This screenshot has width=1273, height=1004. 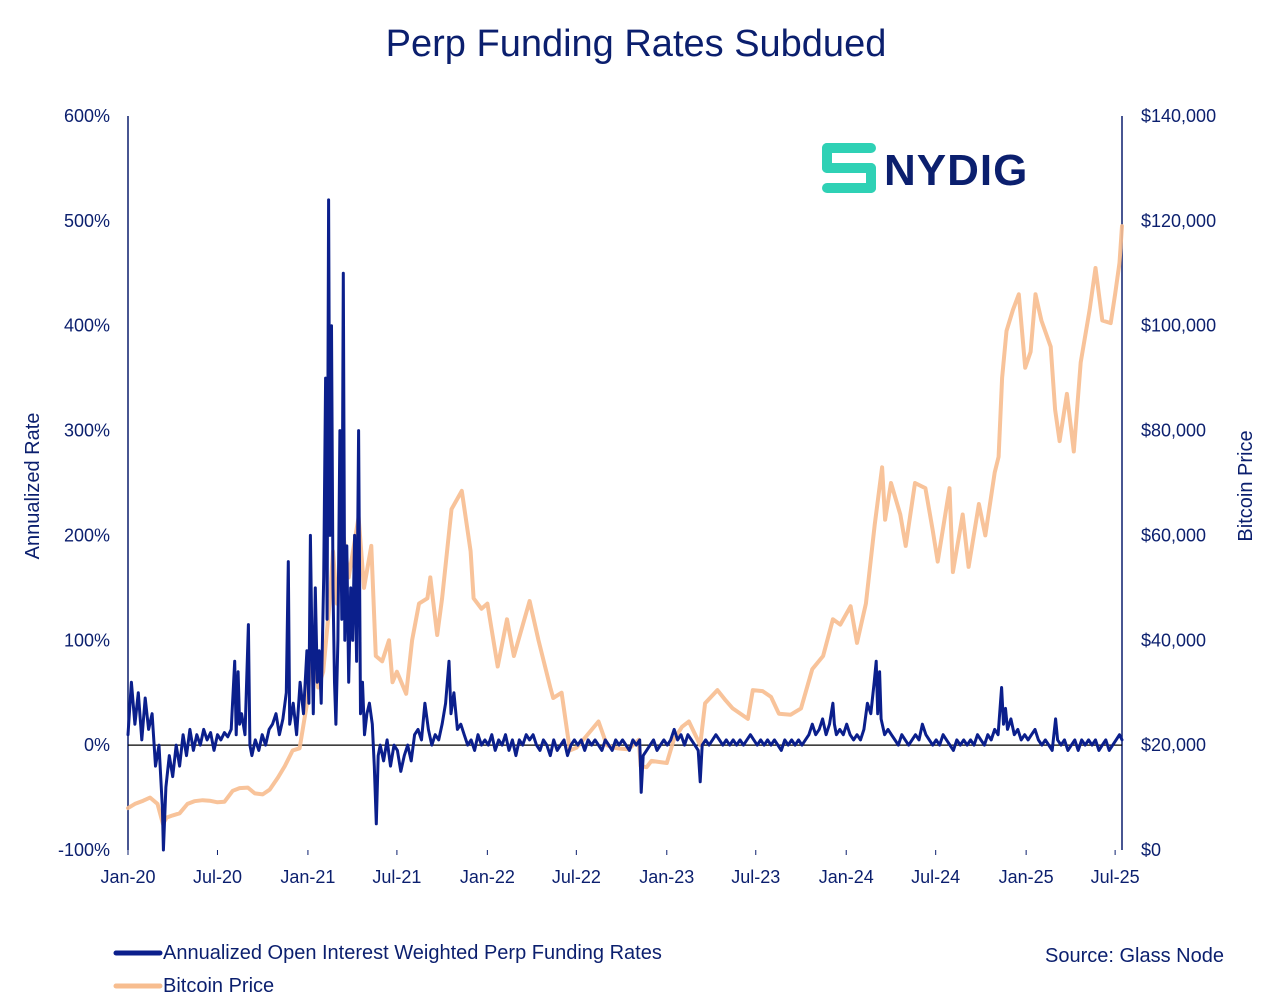 What do you see at coordinates (1246, 485) in the screenshot?
I see `y-right-axis-label: Bitcoin Price` at bounding box center [1246, 485].